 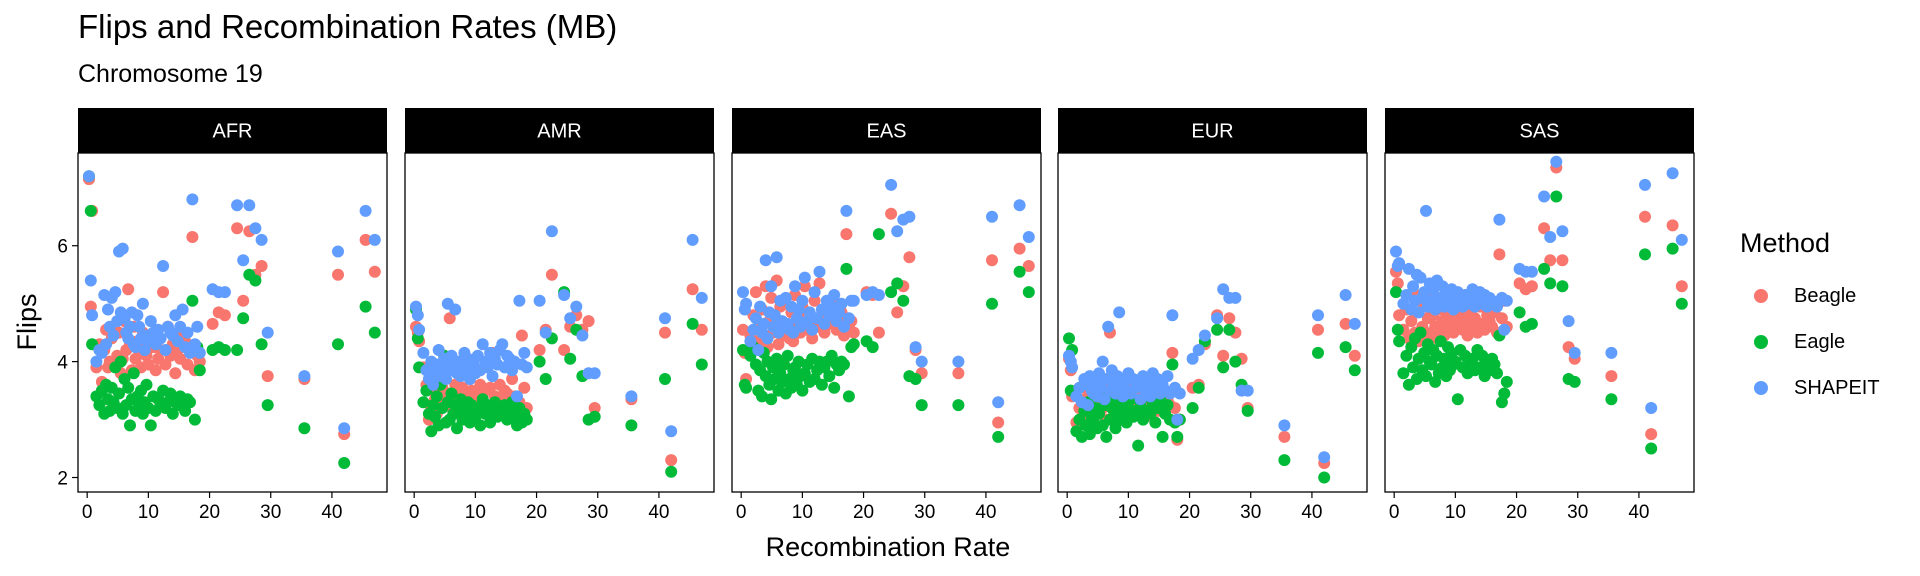 What do you see at coordinates (1311, 512) in the screenshot?
I see `x-tick-label: 40` at bounding box center [1311, 512].